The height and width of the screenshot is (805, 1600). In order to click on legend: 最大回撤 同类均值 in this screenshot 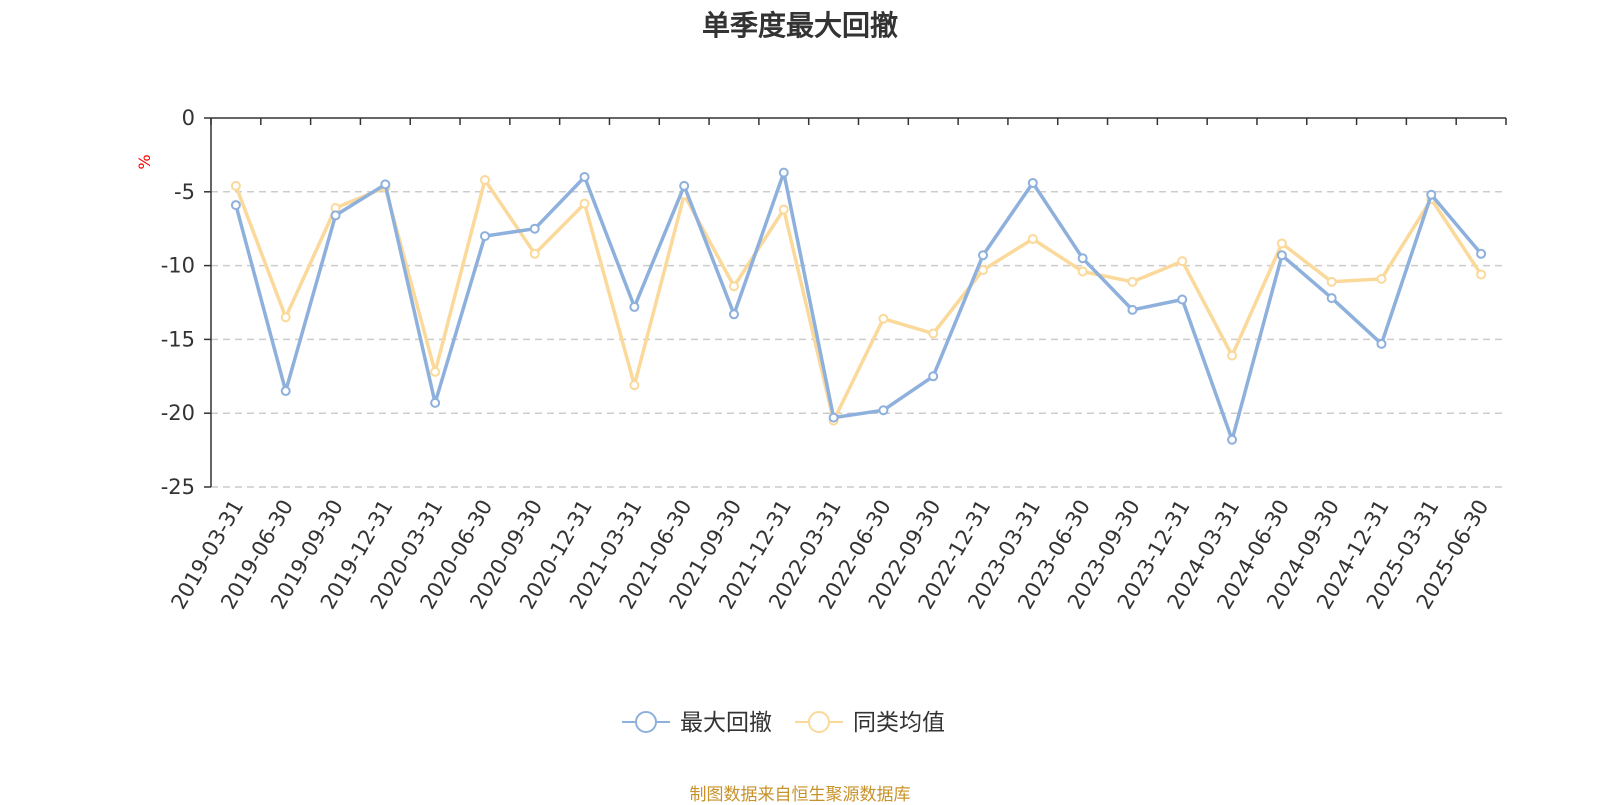, I will do `click(783, 723)`.